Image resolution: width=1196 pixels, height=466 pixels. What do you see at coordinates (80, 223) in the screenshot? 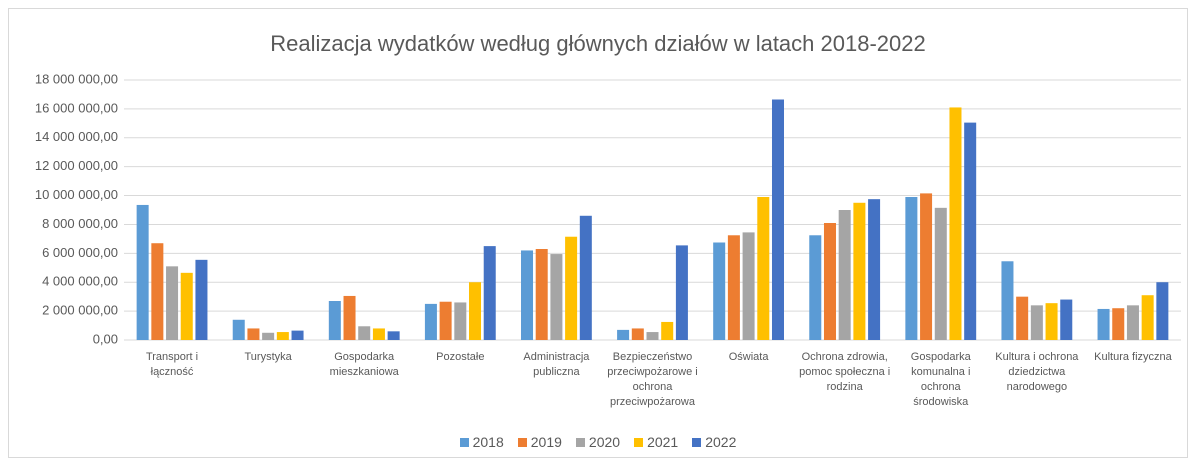
I see `y-tick-label: 8 000 000,00` at bounding box center [80, 223].